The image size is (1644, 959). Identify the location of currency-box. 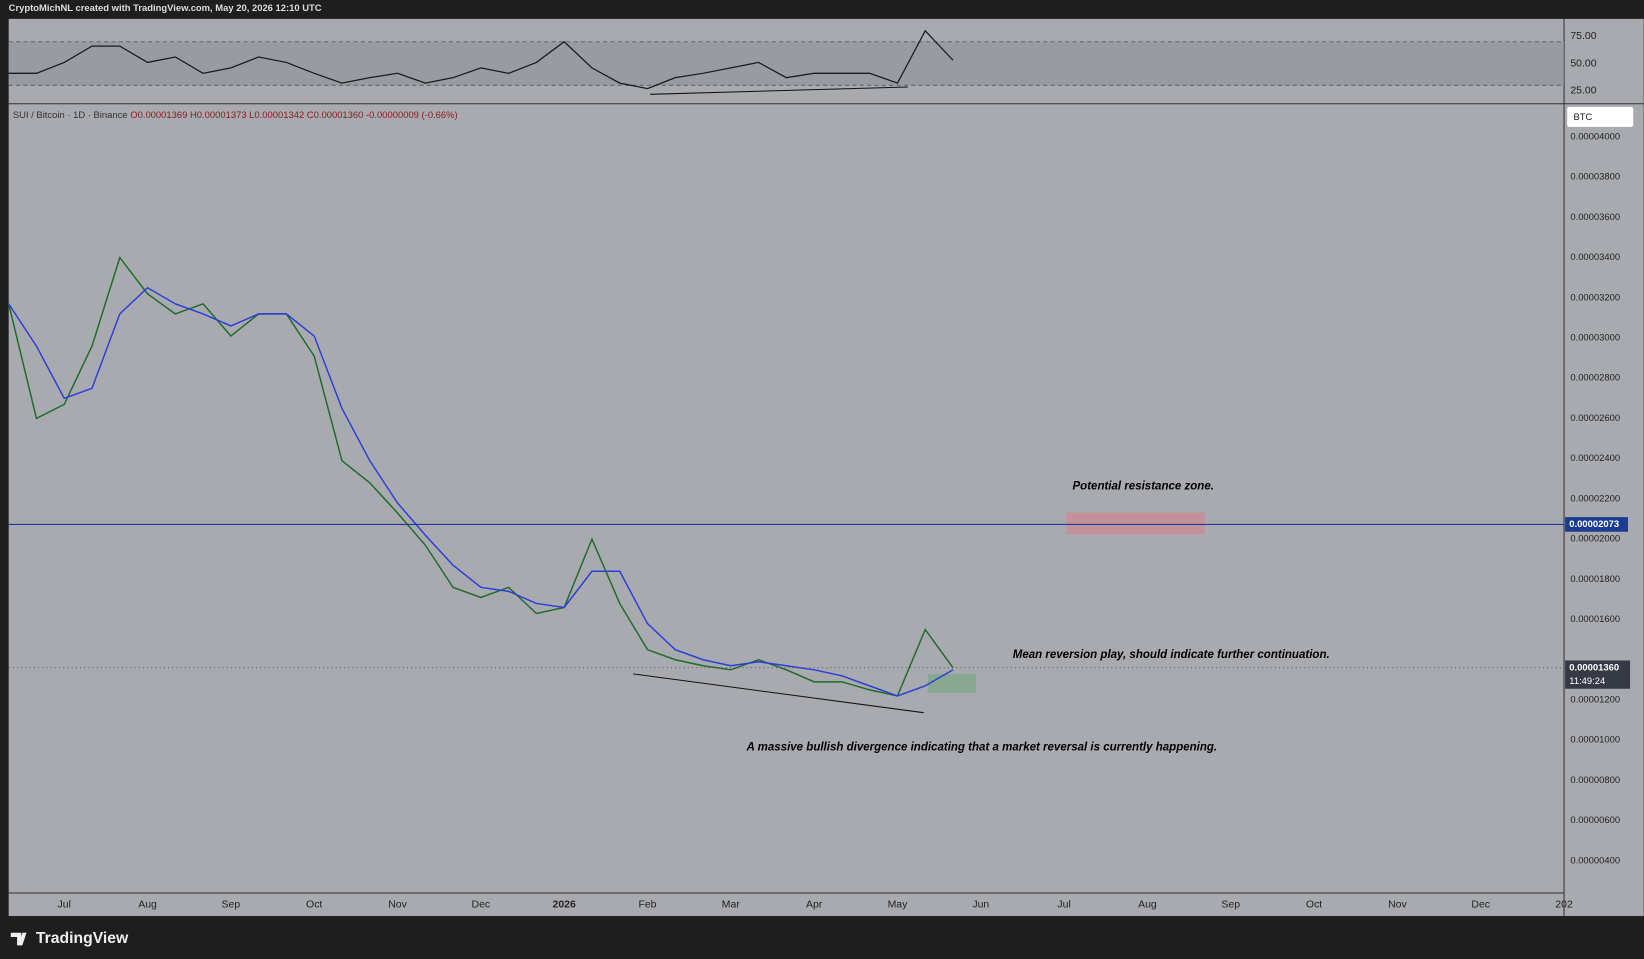
(1600, 116).